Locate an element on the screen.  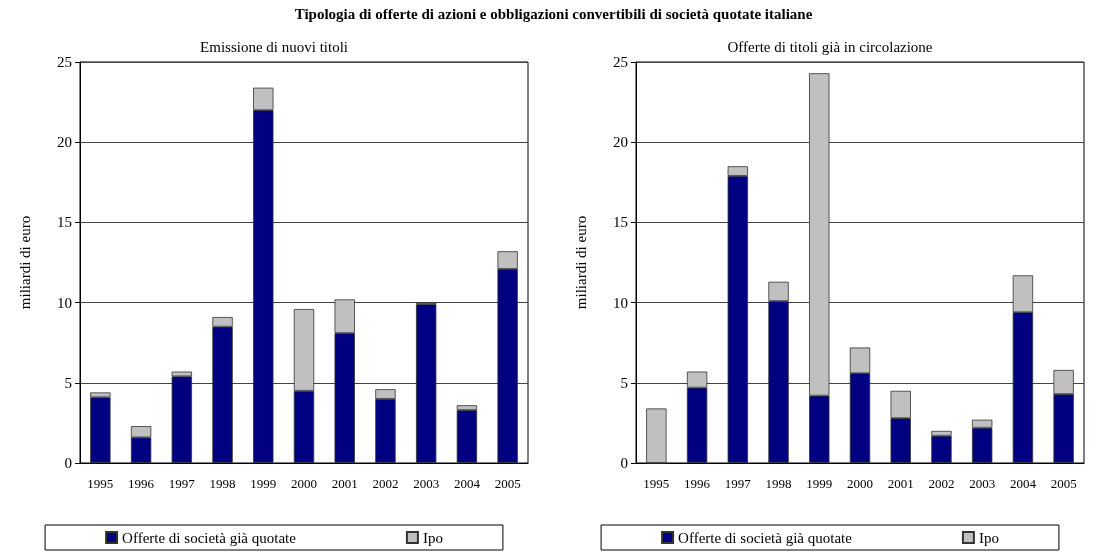
chart-title: Tipologia di offerte di azioni e obbligazioni convertibili di società quotate italiane is located at coordinates (553, 14).